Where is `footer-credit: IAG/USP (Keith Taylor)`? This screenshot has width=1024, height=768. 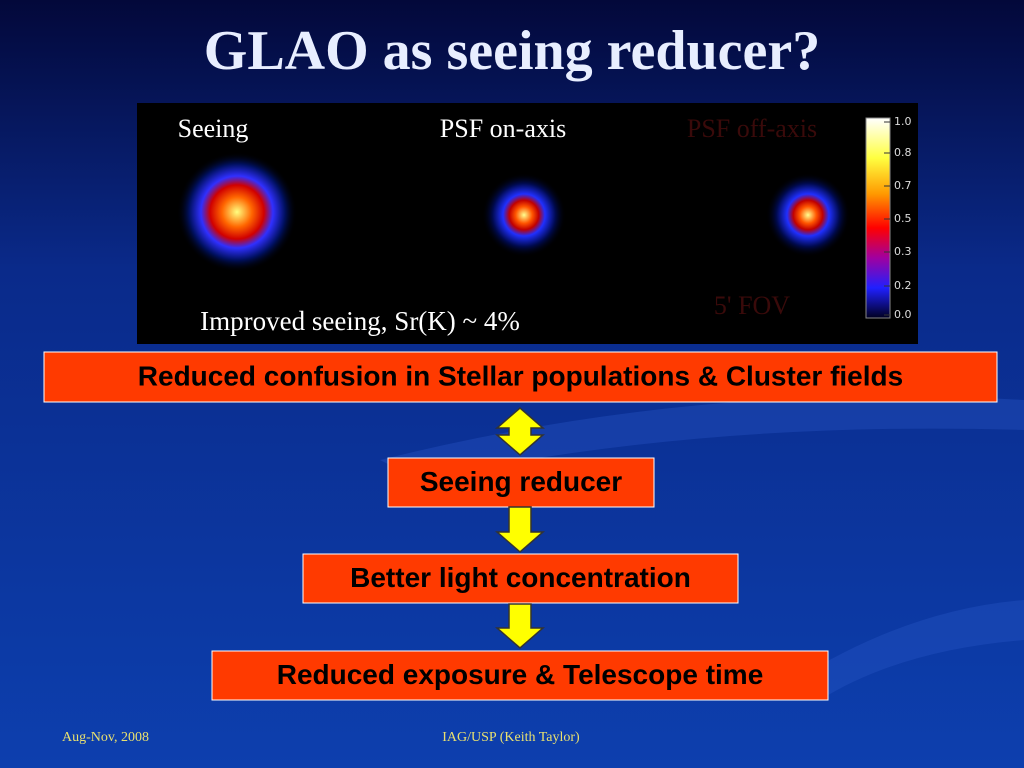 footer-credit: IAG/USP (Keith Taylor) is located at coordinates (511, 737).